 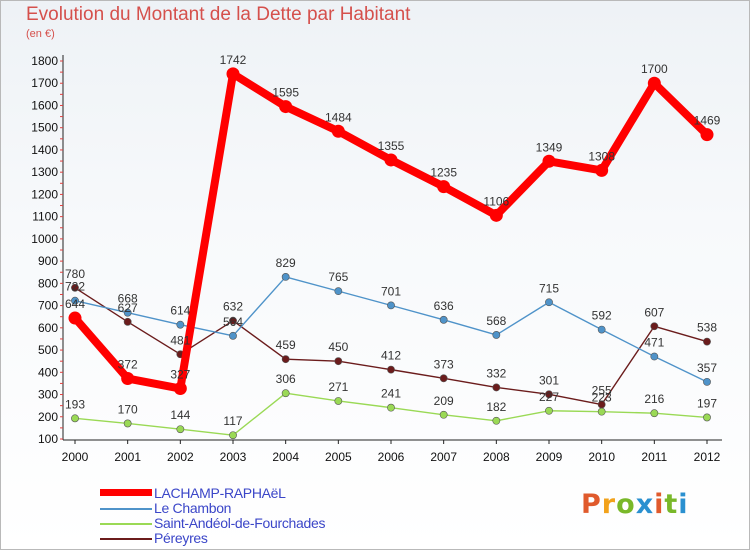 What do you see at coordinates (193, 508) in the screenshot?
I see `legend-label: Le Chambon` at bounding box center [193, 508].